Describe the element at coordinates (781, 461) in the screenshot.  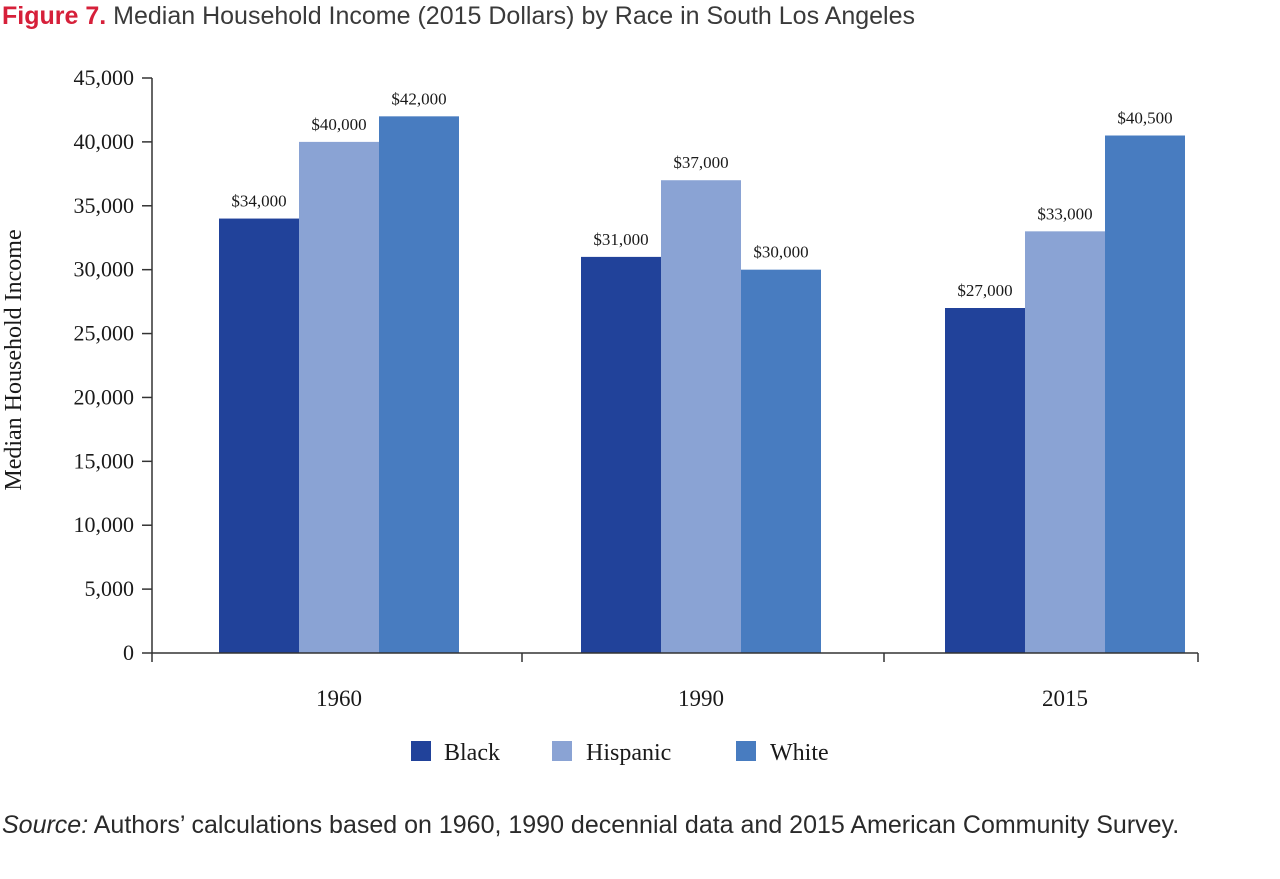
I see `bar-white-1990` at that location.